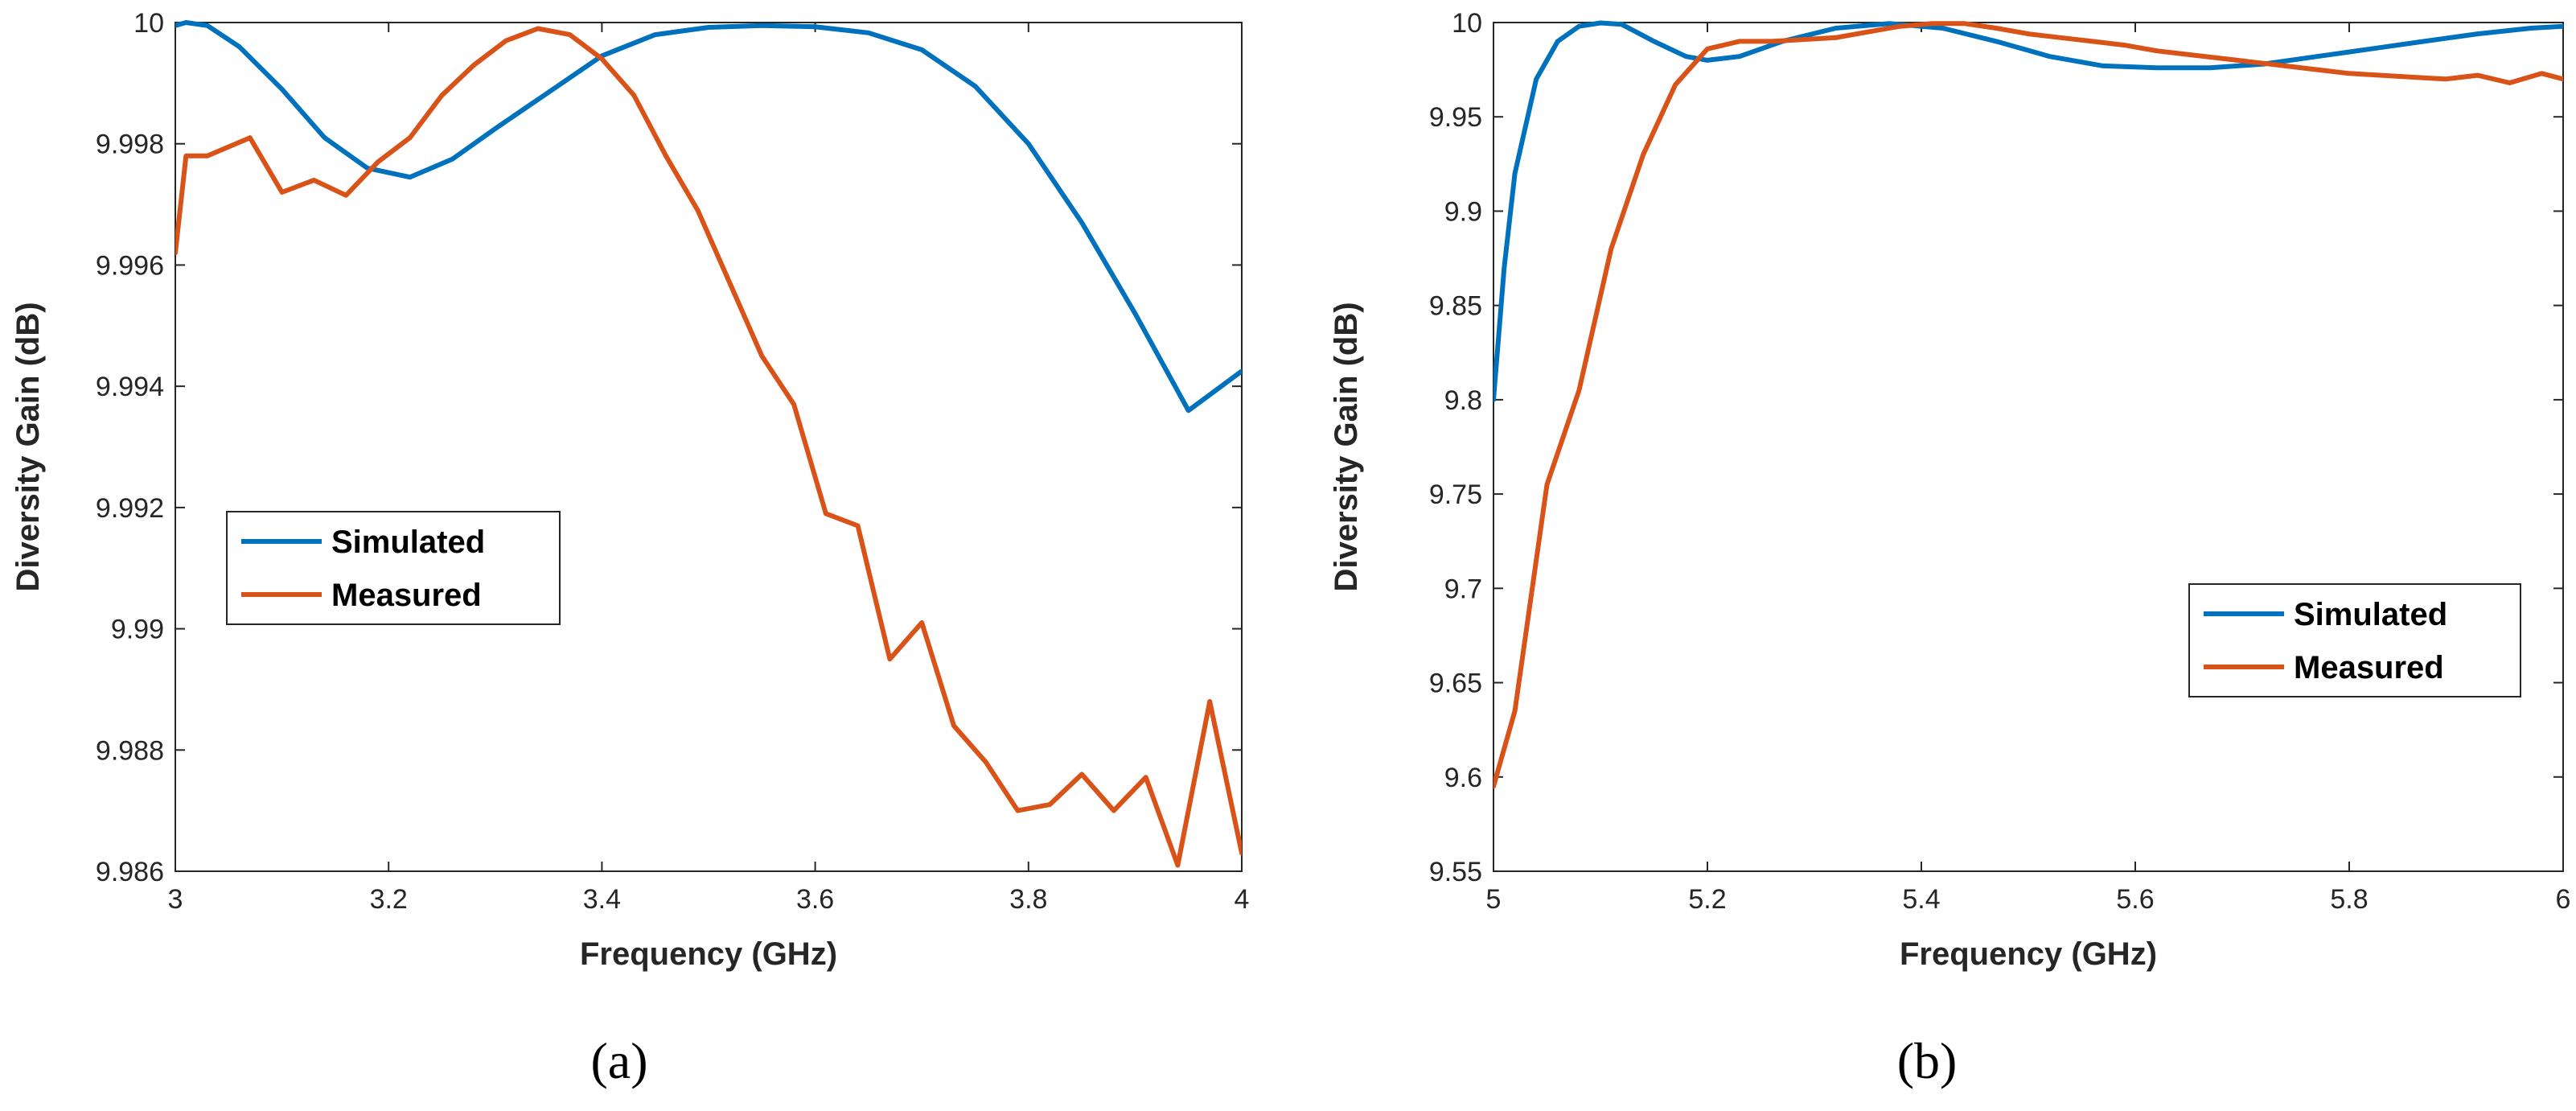 This screenshot has width=2576, height=1111. I want to click on x-tick-label: 3, so click(175, 899).